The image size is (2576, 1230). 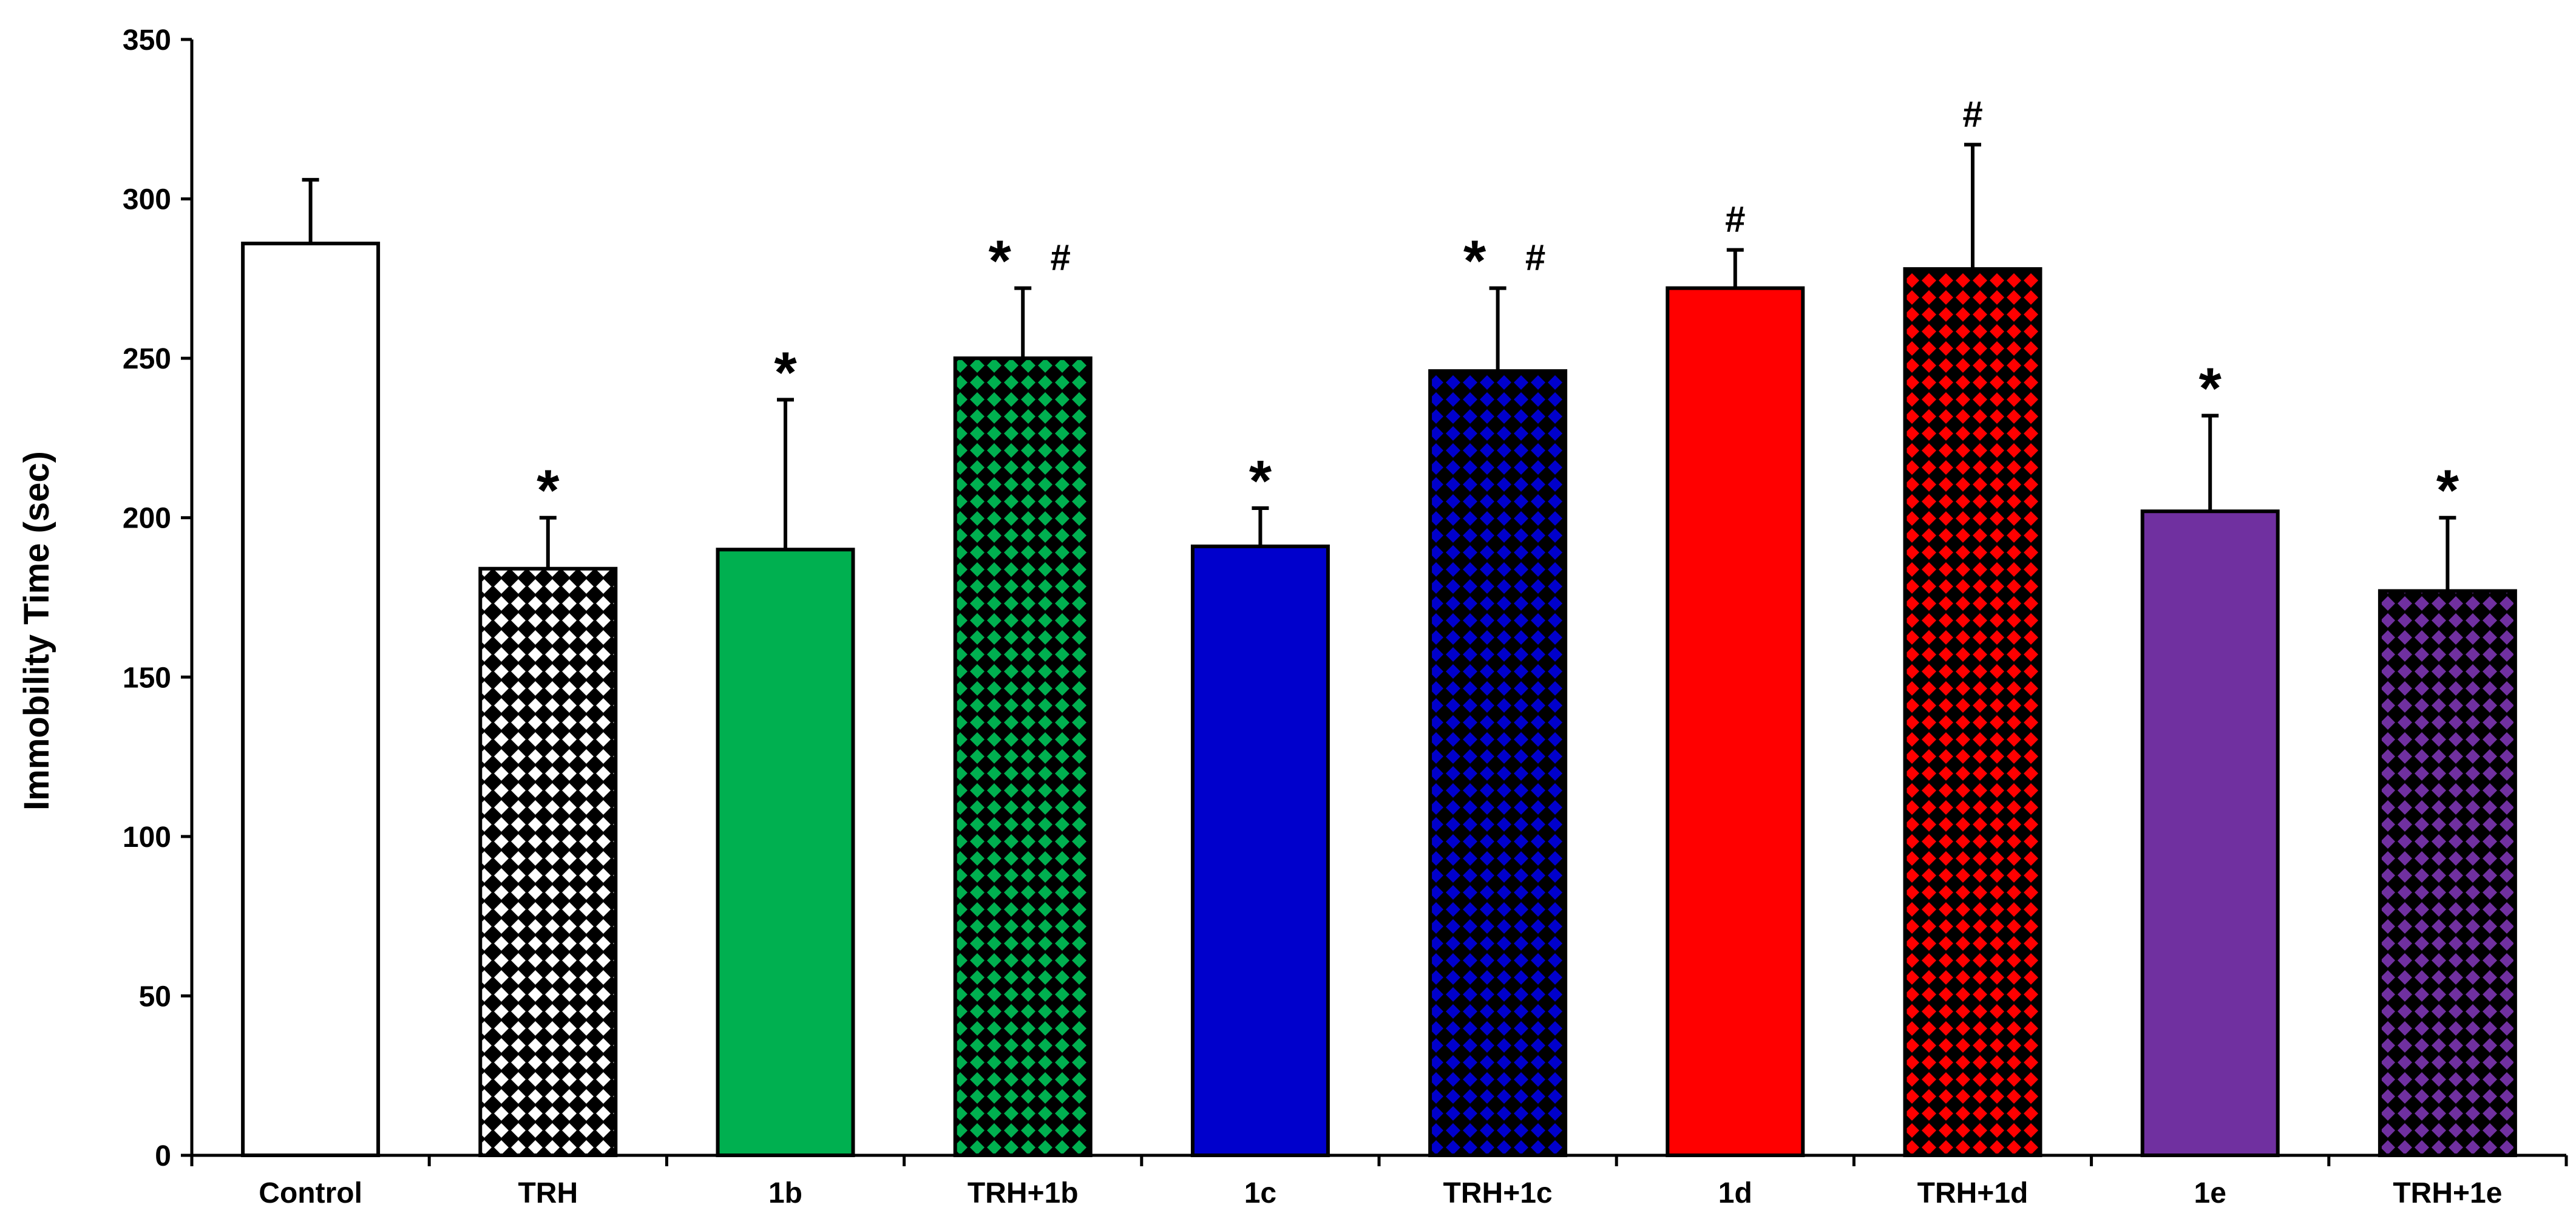 What do you see at coordinates (147, 519) in the screenshot?
I see `y-tick-label: 200` at bounding box center [147, 519].